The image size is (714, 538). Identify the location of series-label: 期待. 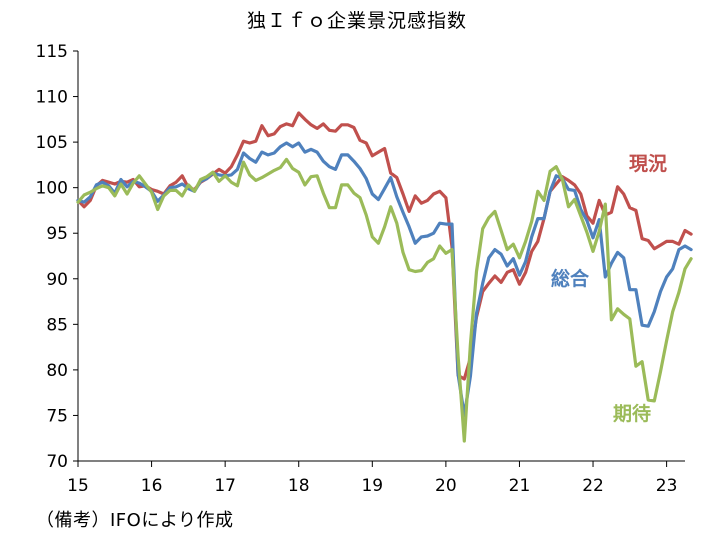
(632, 413).